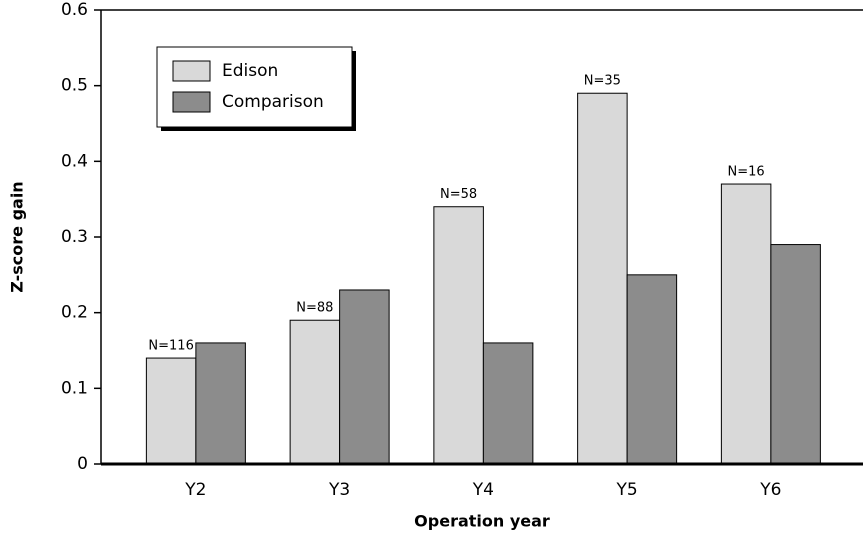 This screenshot has height=539, width=863. What do you see at coordinates (602, 81) in the screenshot?
I see `bar-annotation: N=35` at bounding box center [602, 81].